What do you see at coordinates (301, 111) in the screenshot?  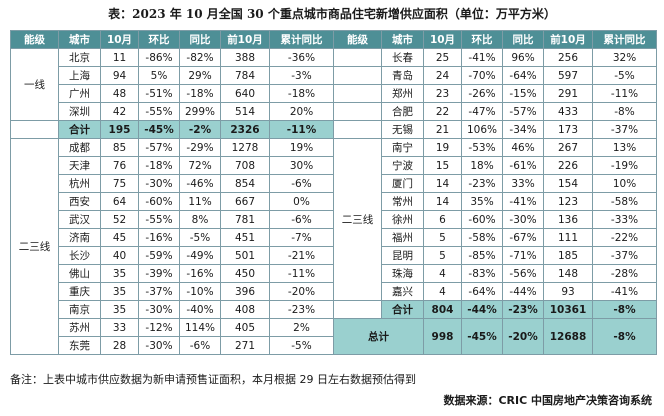 I see `value-cell: 20%` at bounding box center [301, 111].